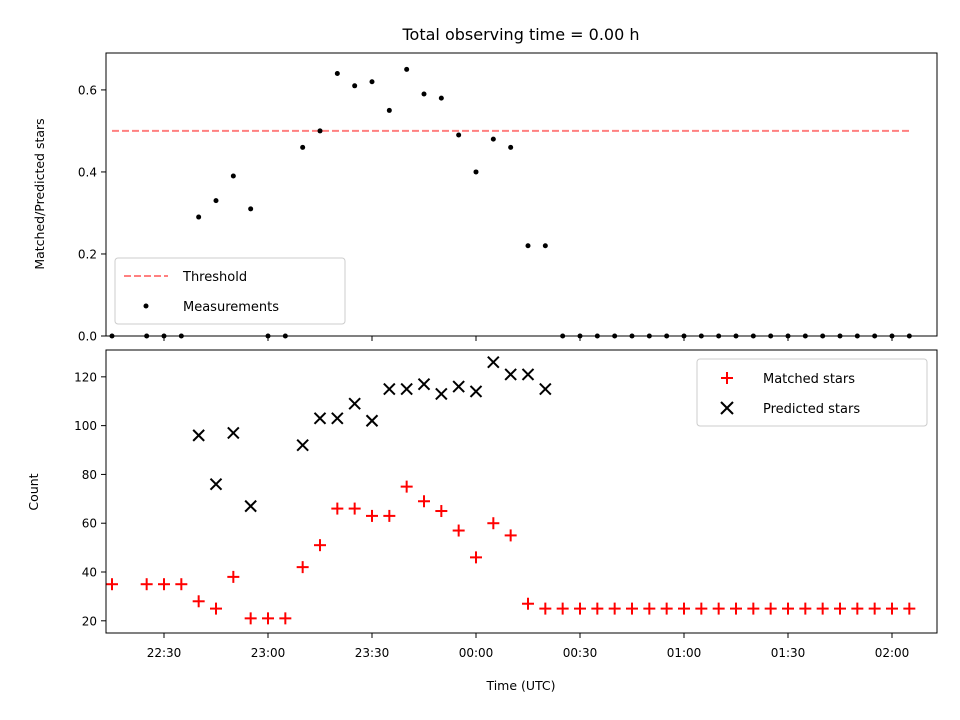  I want to click on top-x-ticks, so click(528, 338).